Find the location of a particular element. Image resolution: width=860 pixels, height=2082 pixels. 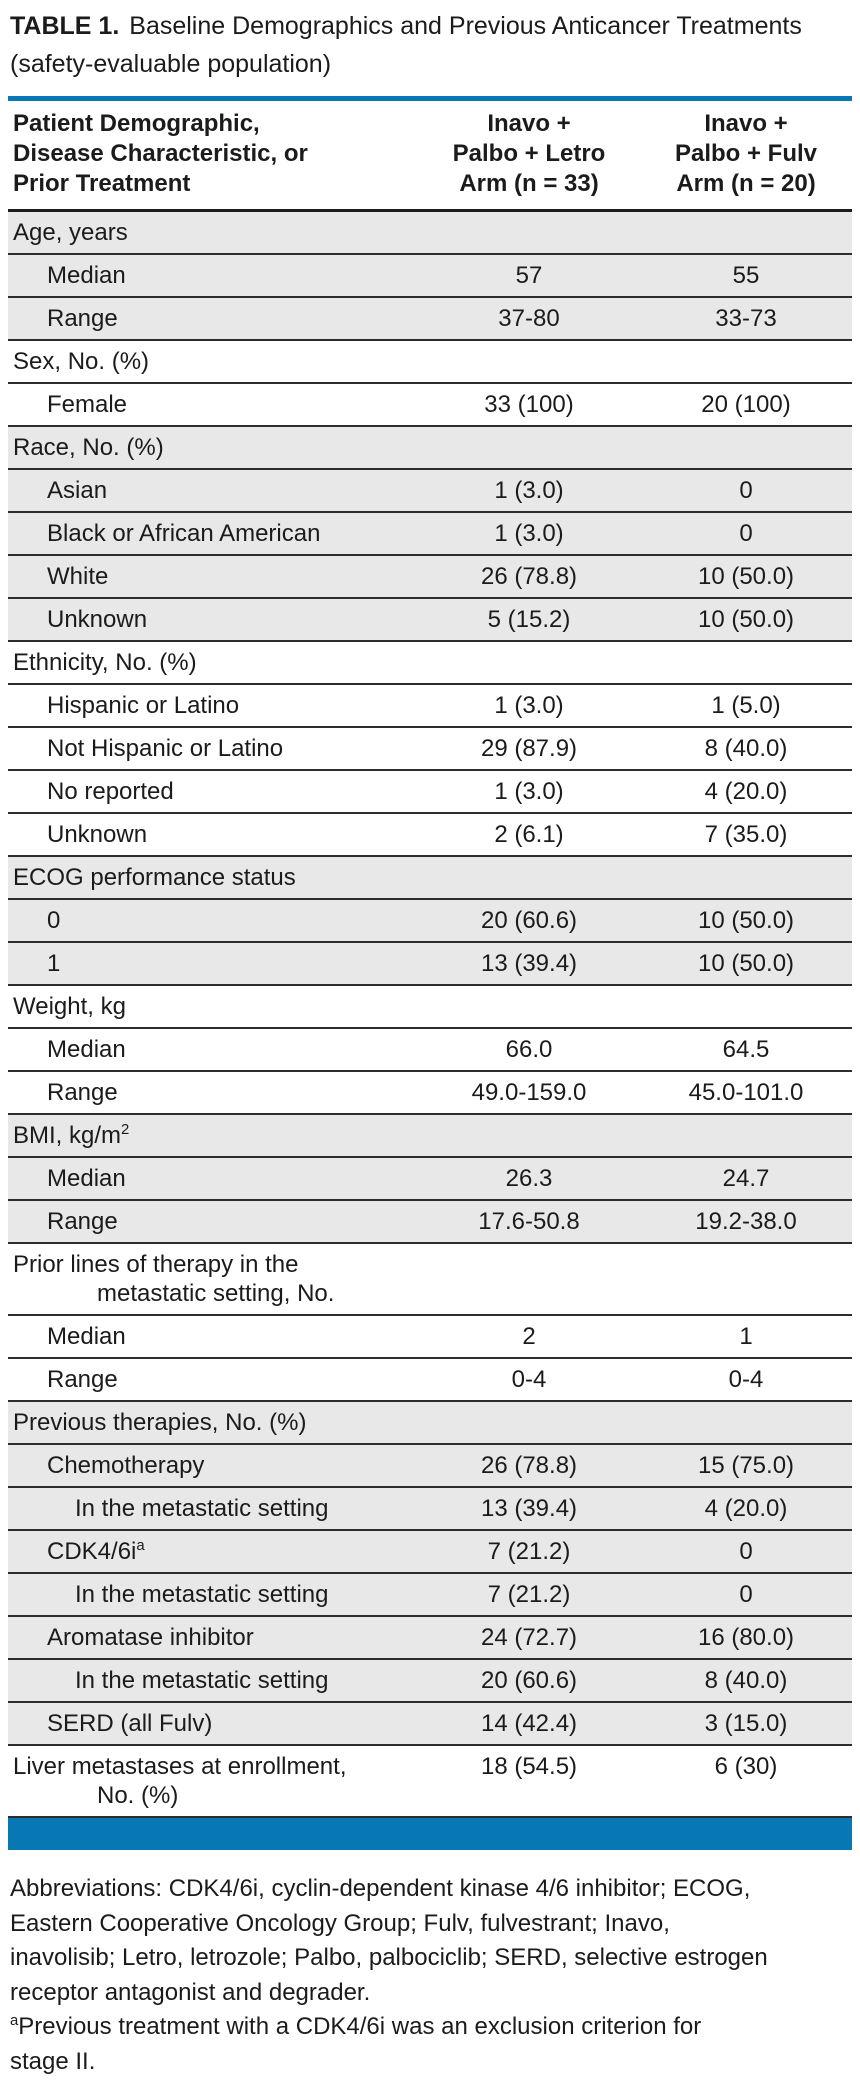

table-row: No reported 1 (3.0) 4 (20.0) is located at coordinates (430, 792).